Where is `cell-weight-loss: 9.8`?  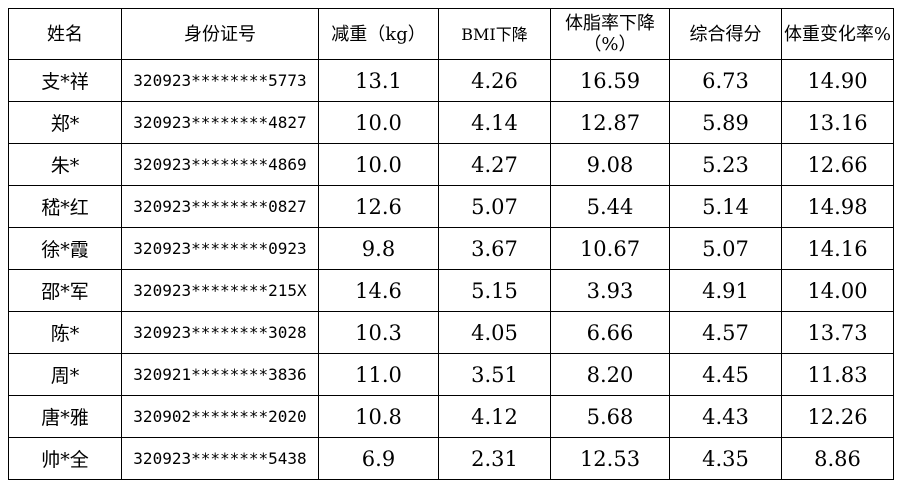
cell-weight-loss: 9.8 is located at coordinates (378, 248).